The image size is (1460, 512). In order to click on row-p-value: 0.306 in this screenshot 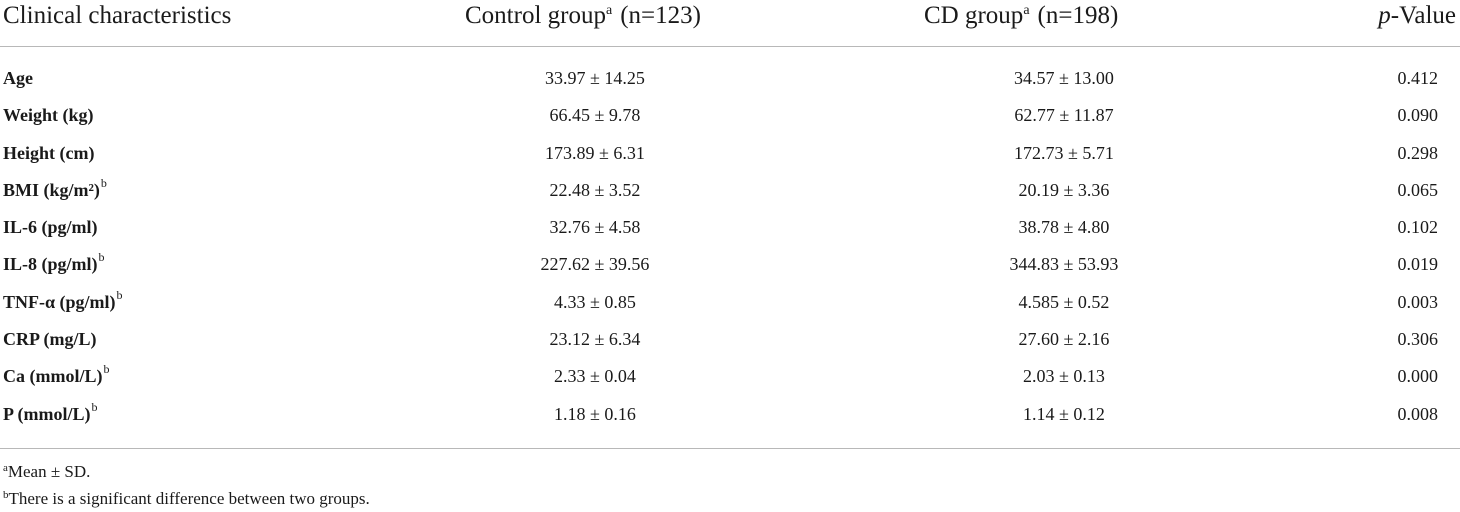, I will do `click(1418, 339)`.